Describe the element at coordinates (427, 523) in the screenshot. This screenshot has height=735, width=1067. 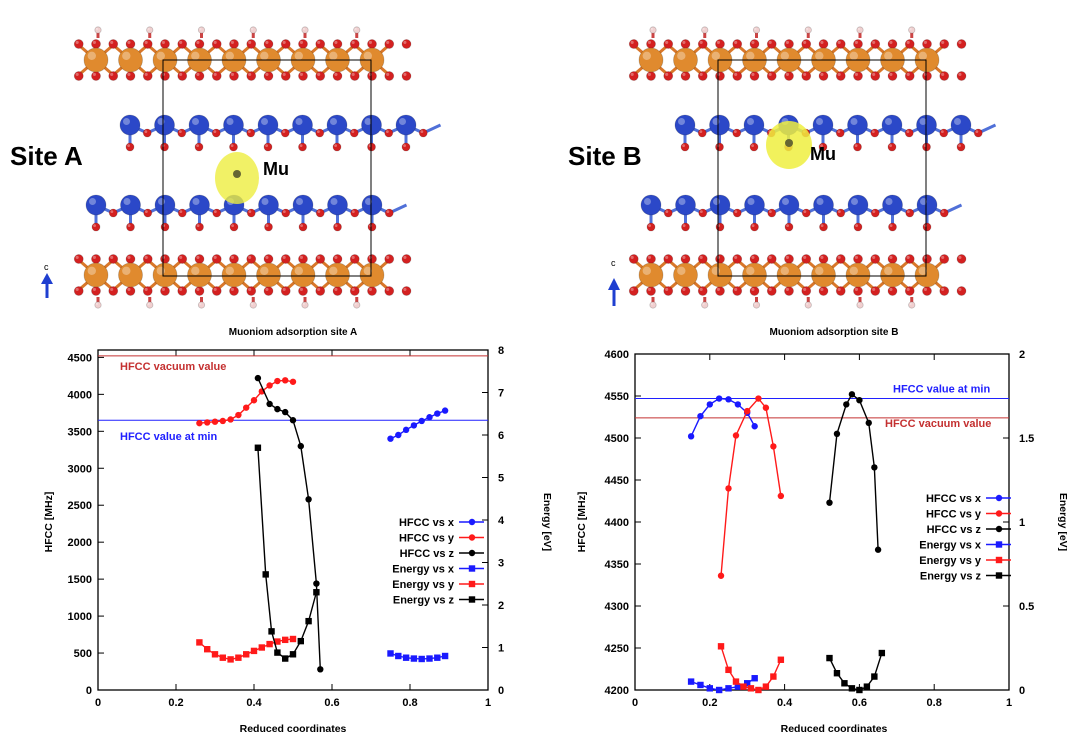
I see `legend-label: HFCC vs x` at that location.